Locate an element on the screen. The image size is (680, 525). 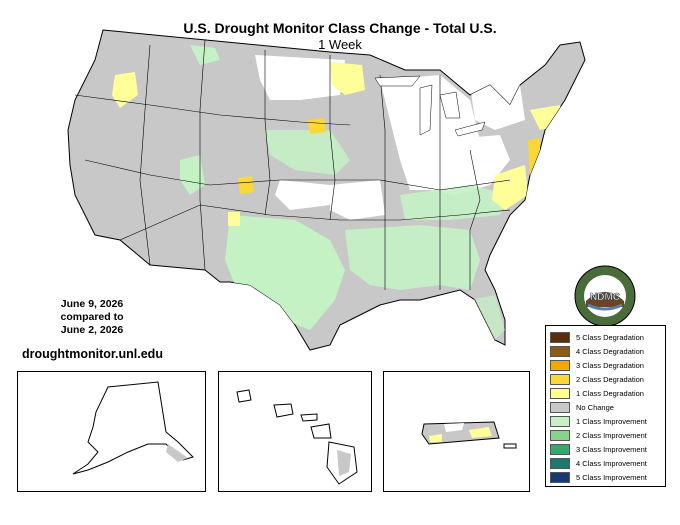
website-url: droughtmonitor.unl.edu is located at coordinates (92, 354).